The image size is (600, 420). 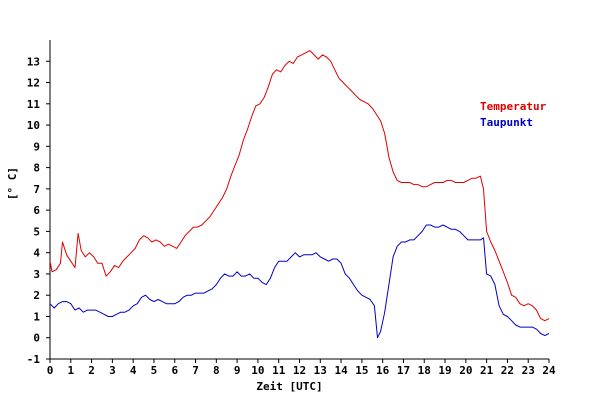 I want to click on x-tick-label: 6, so click(x=174, y=370).